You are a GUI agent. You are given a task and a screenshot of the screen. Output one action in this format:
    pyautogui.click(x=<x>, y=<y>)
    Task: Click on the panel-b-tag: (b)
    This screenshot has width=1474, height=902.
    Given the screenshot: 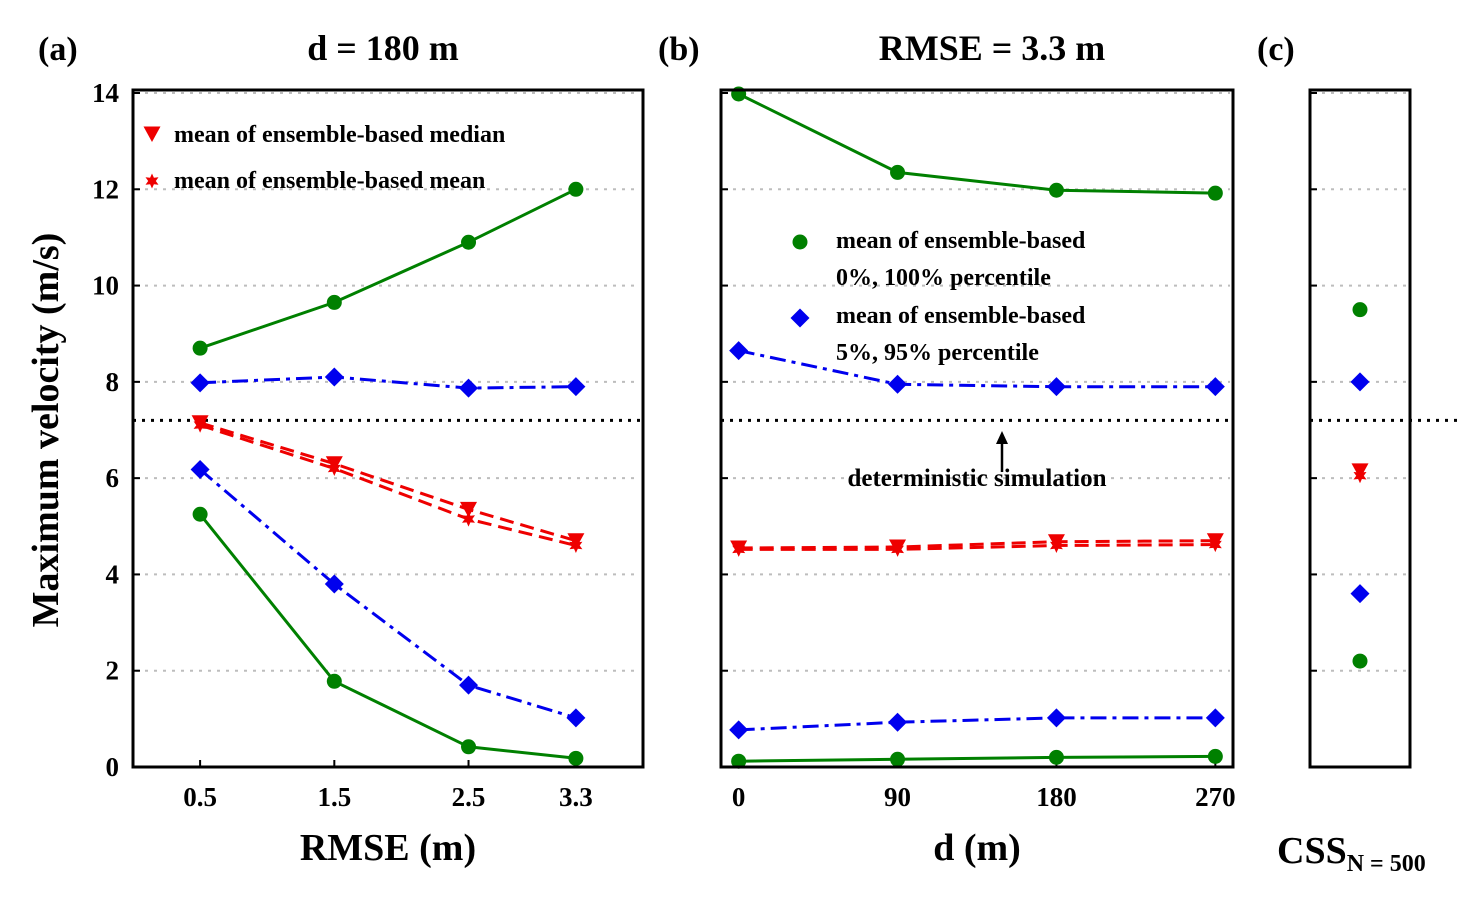 What is the action you would take?
    pyautogui.click(x=679, y=49)
    